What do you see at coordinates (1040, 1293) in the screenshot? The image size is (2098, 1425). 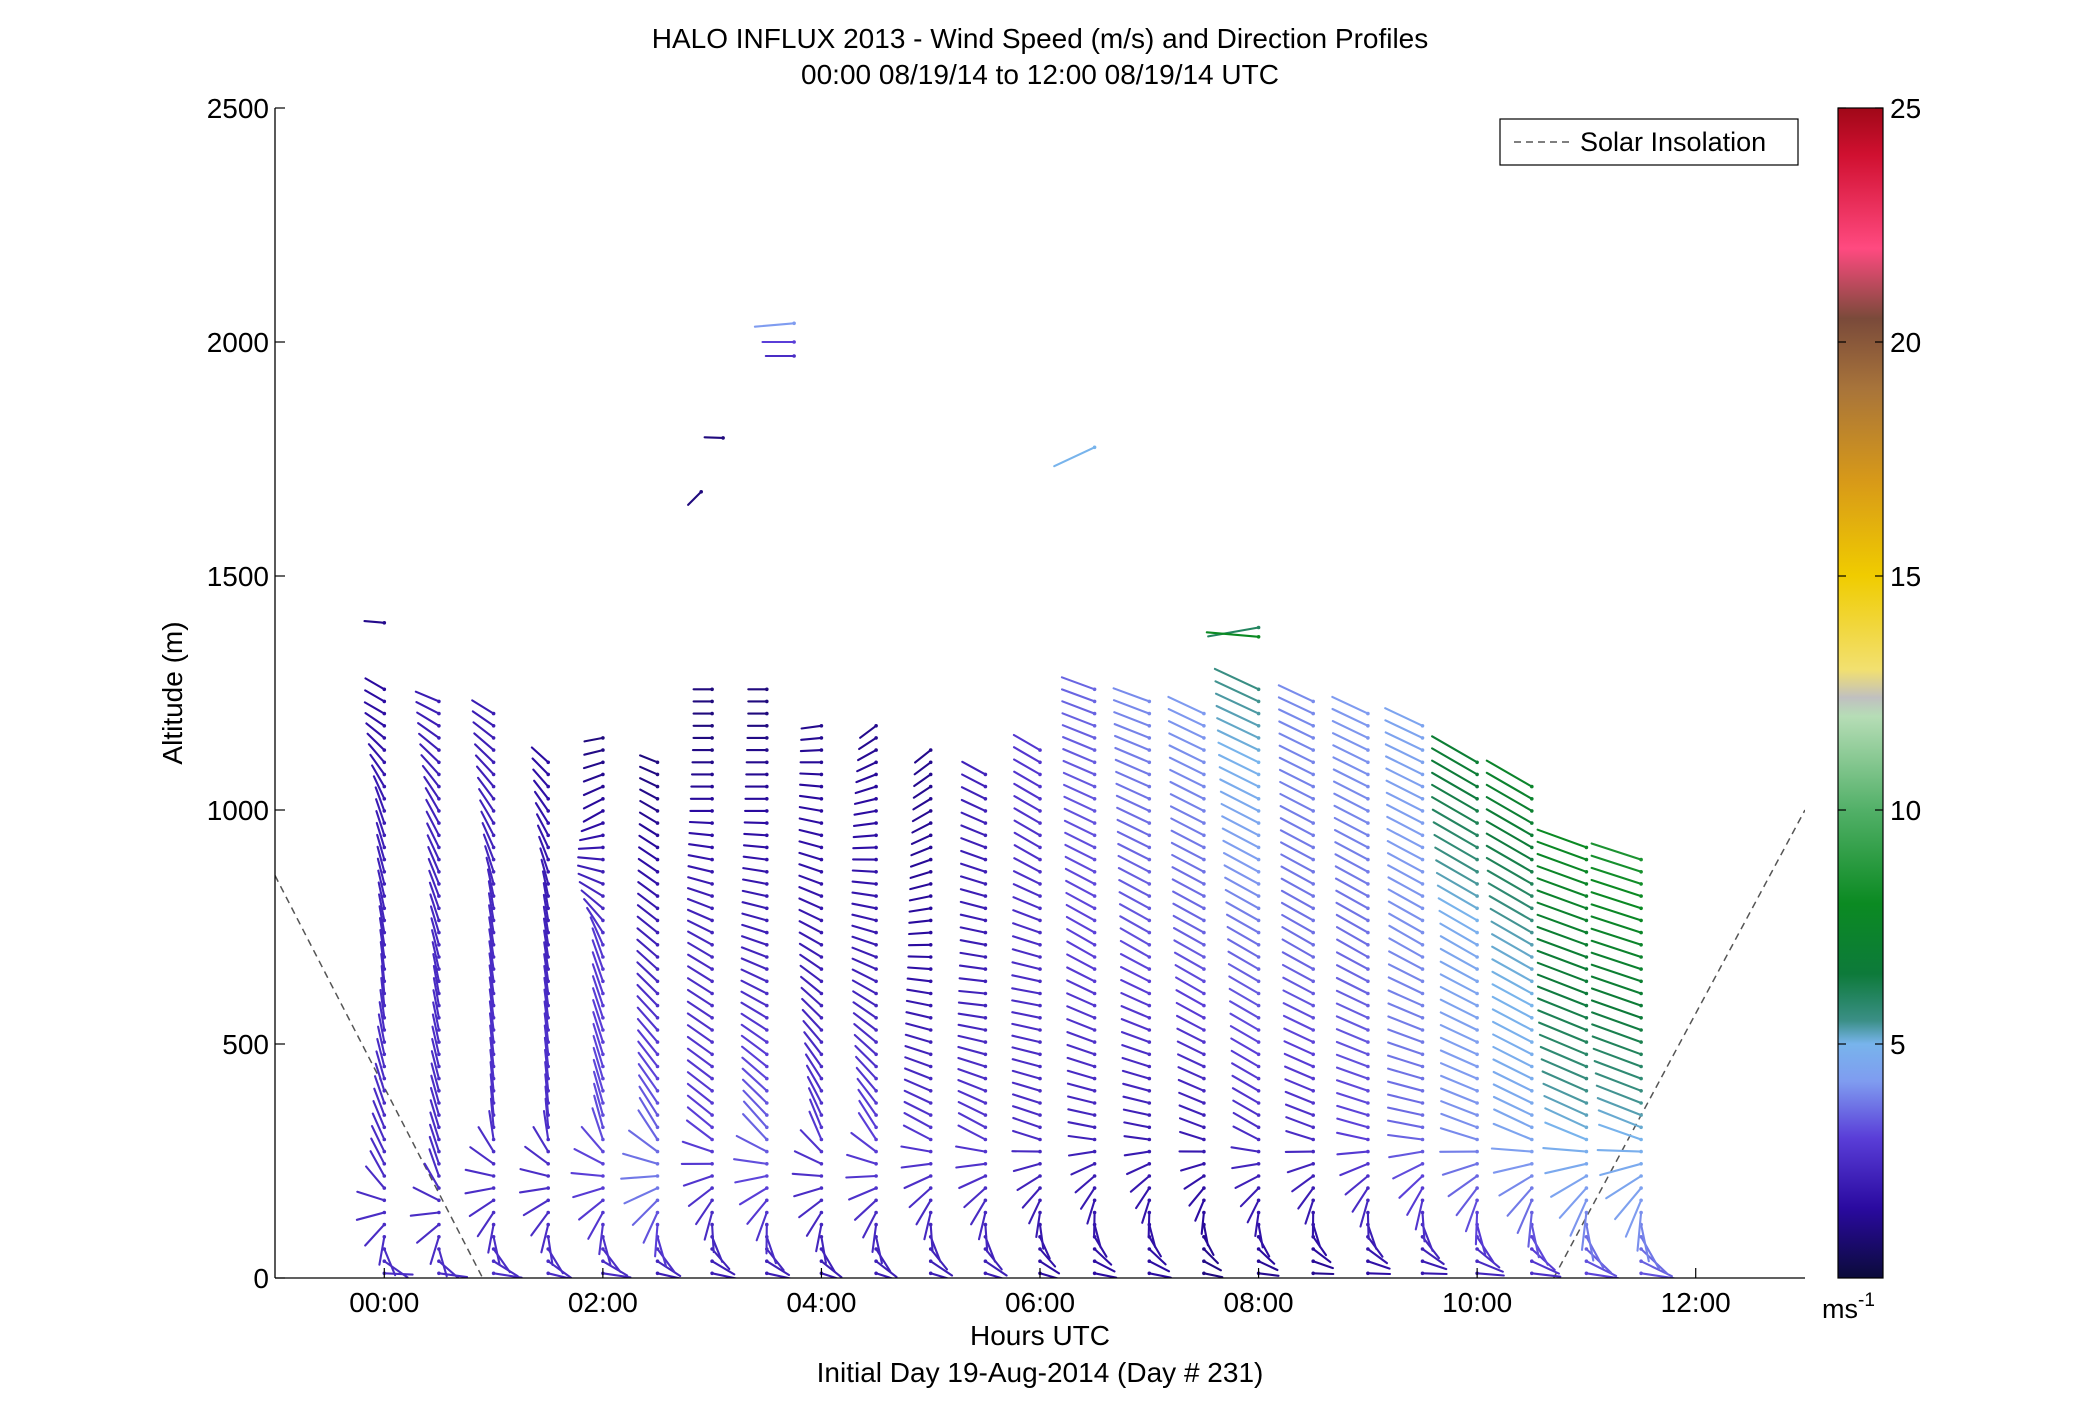 I see `x-ticks: 00:00 02:00 04:00 06:00 08:00 10:00 12:00` at bounding box center [1040, 1293].